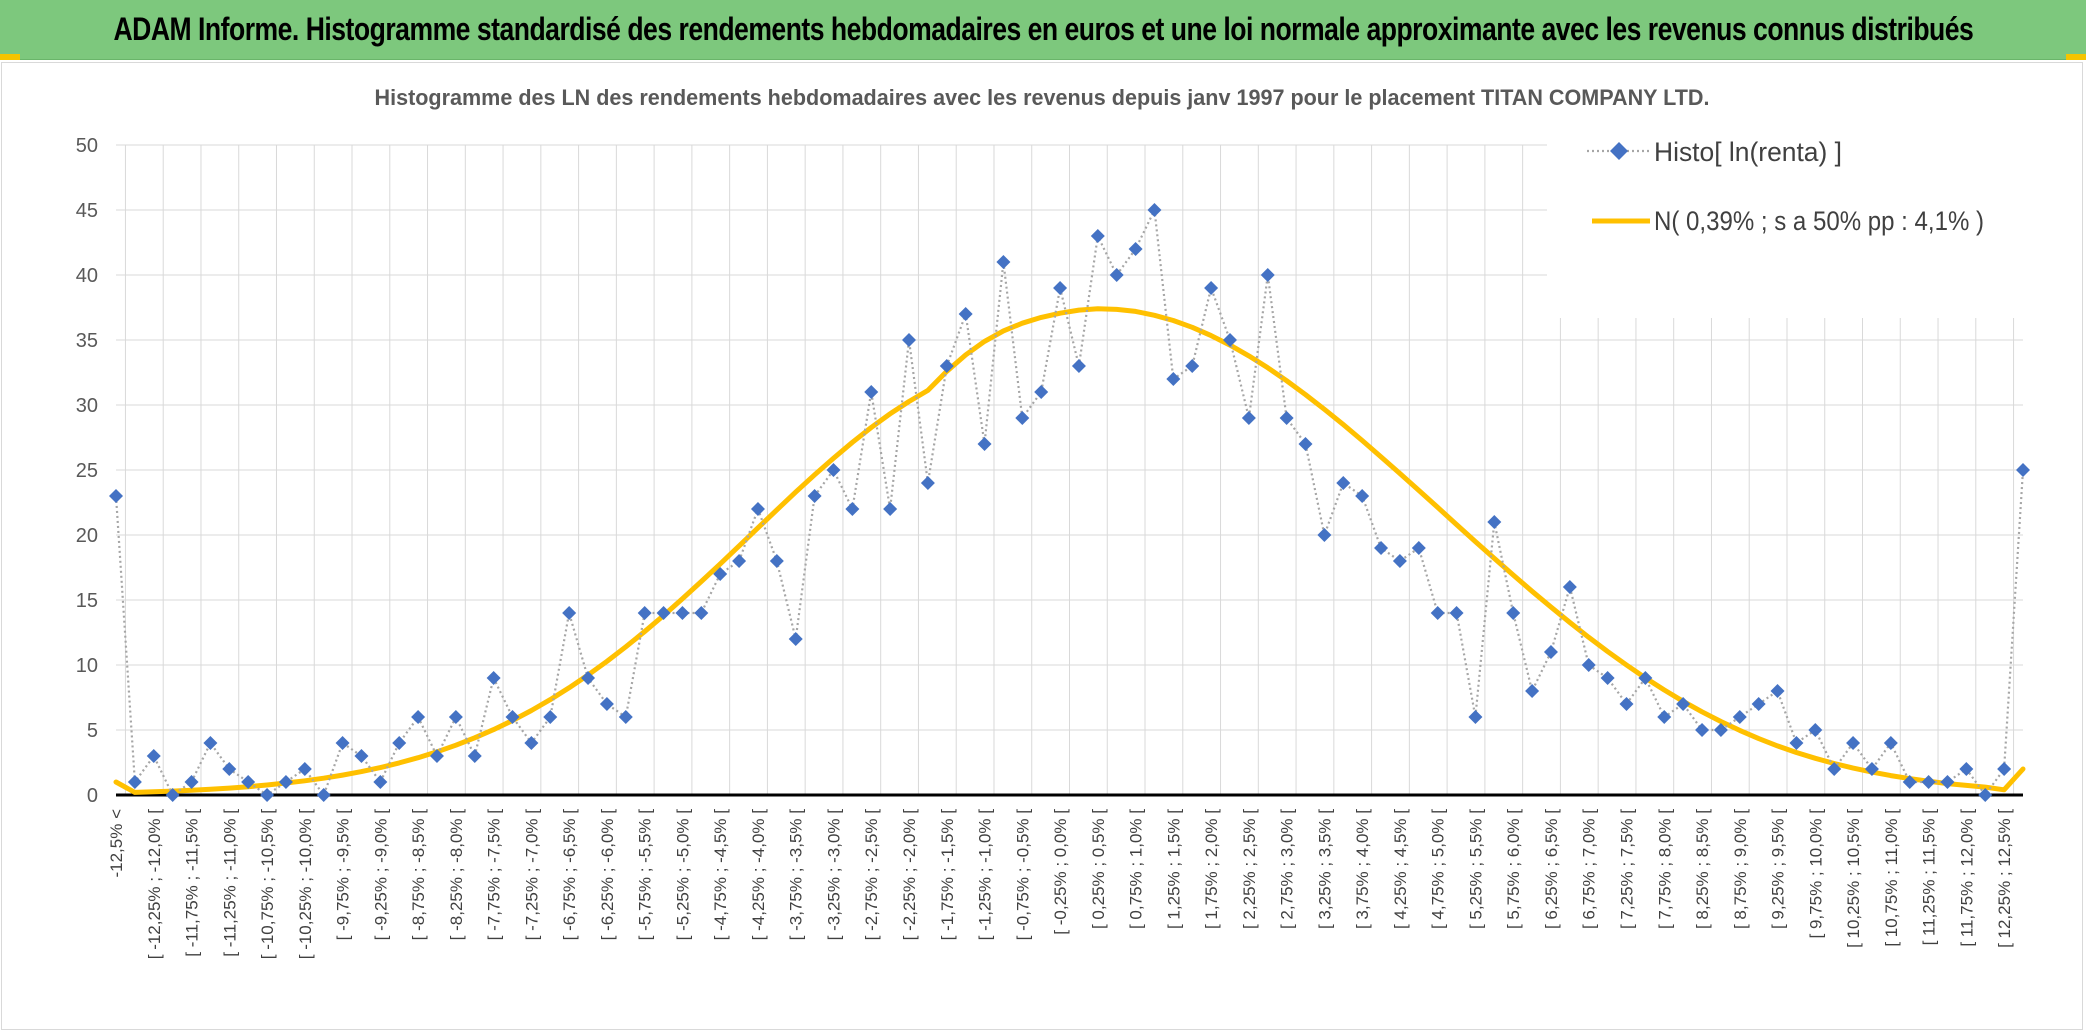  Describe the element at coordinates (87, 211) in the screenshot. I see `y-tick-label: 45` at that location.